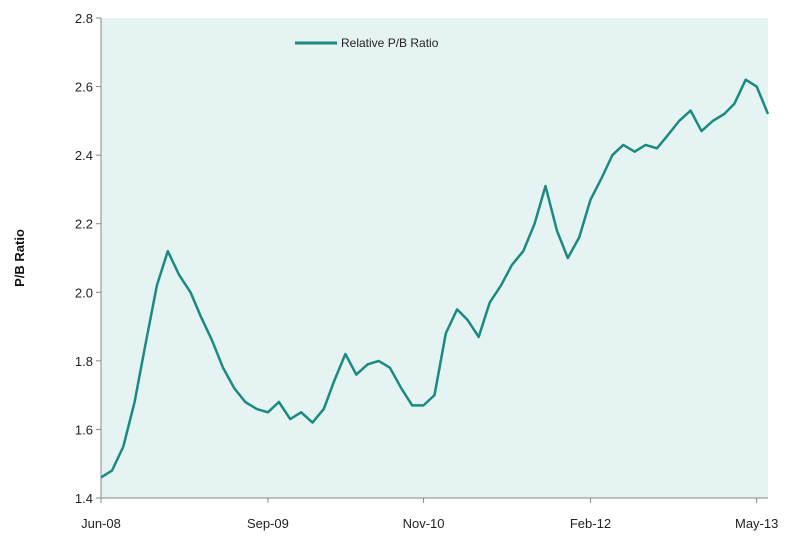 This screenshot has width=800, height=544. I want to click on y-tick-label: 2.8, so click(84, 18).